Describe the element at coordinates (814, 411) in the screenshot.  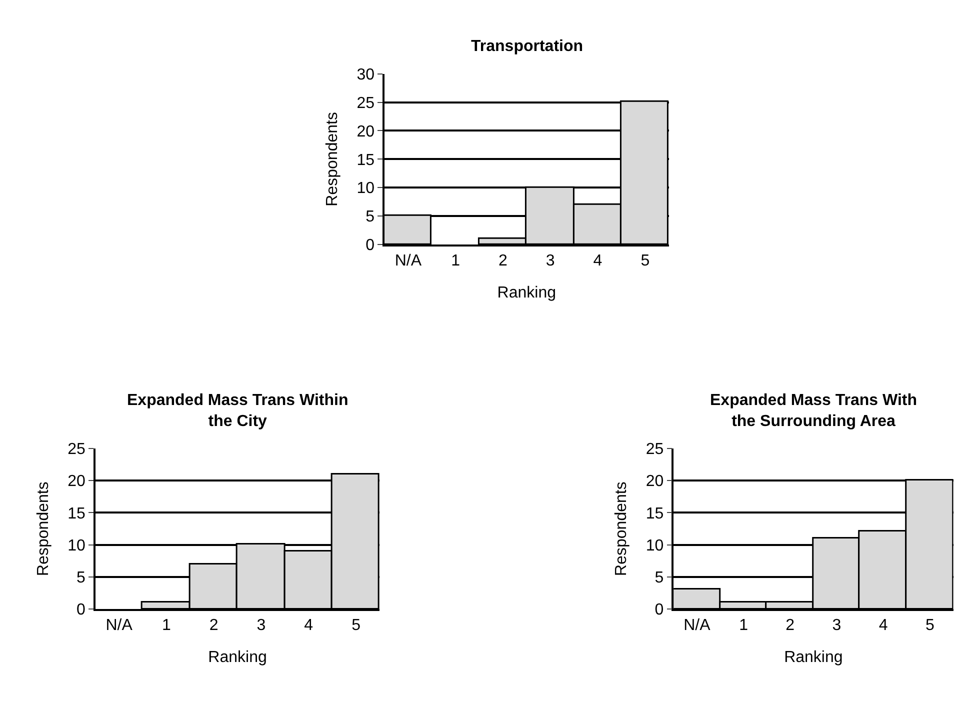
I see `chart-title: Expanded Mass Trans With the Surrounding Area` at that location.